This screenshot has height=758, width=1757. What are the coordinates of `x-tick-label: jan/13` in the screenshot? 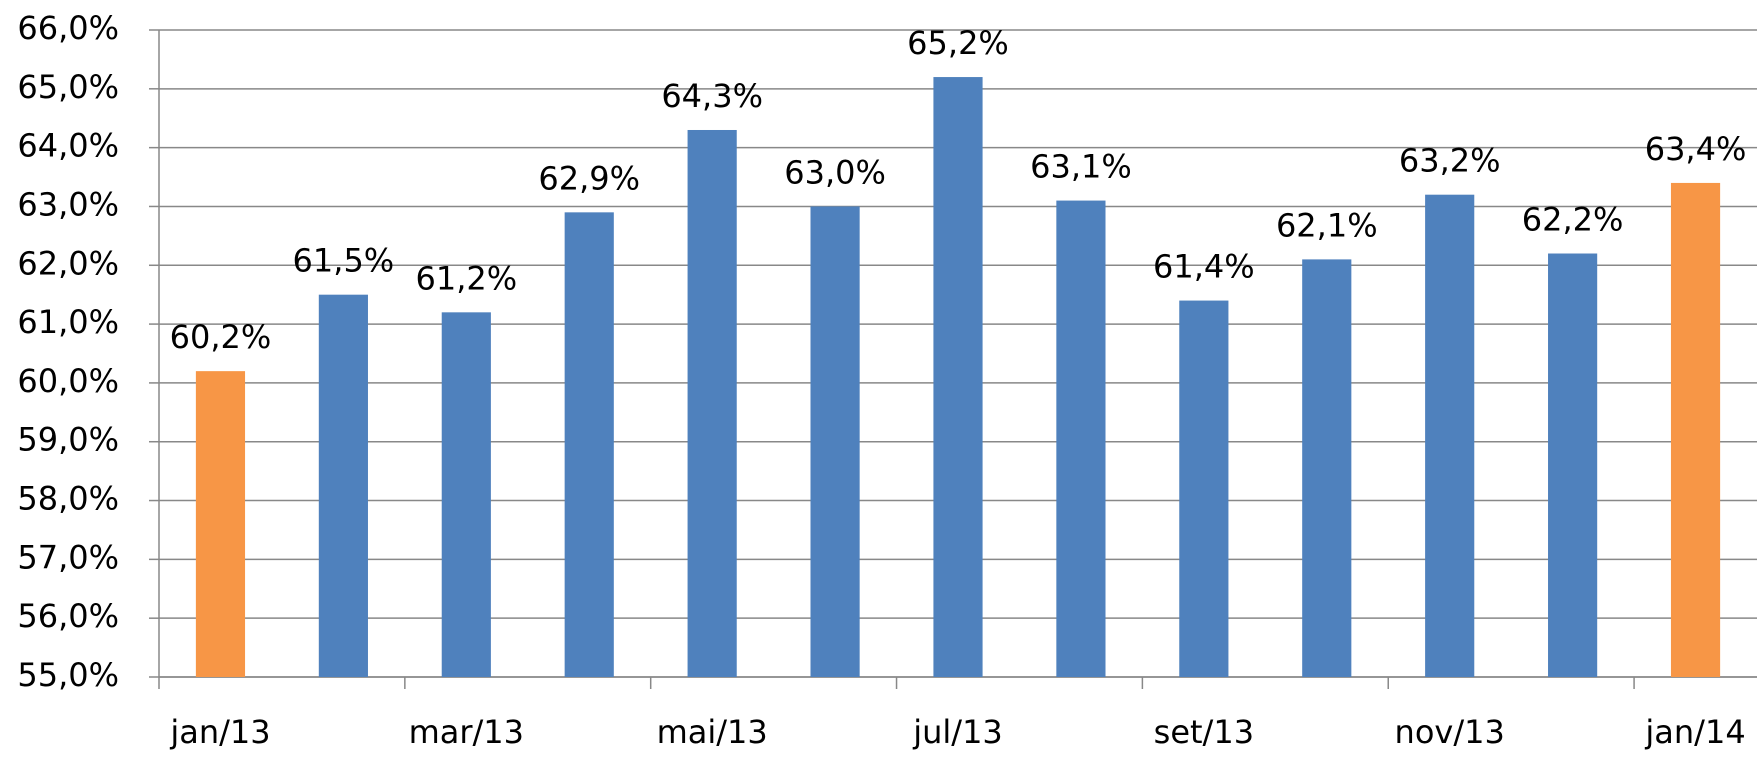 It's located at (219, 732).